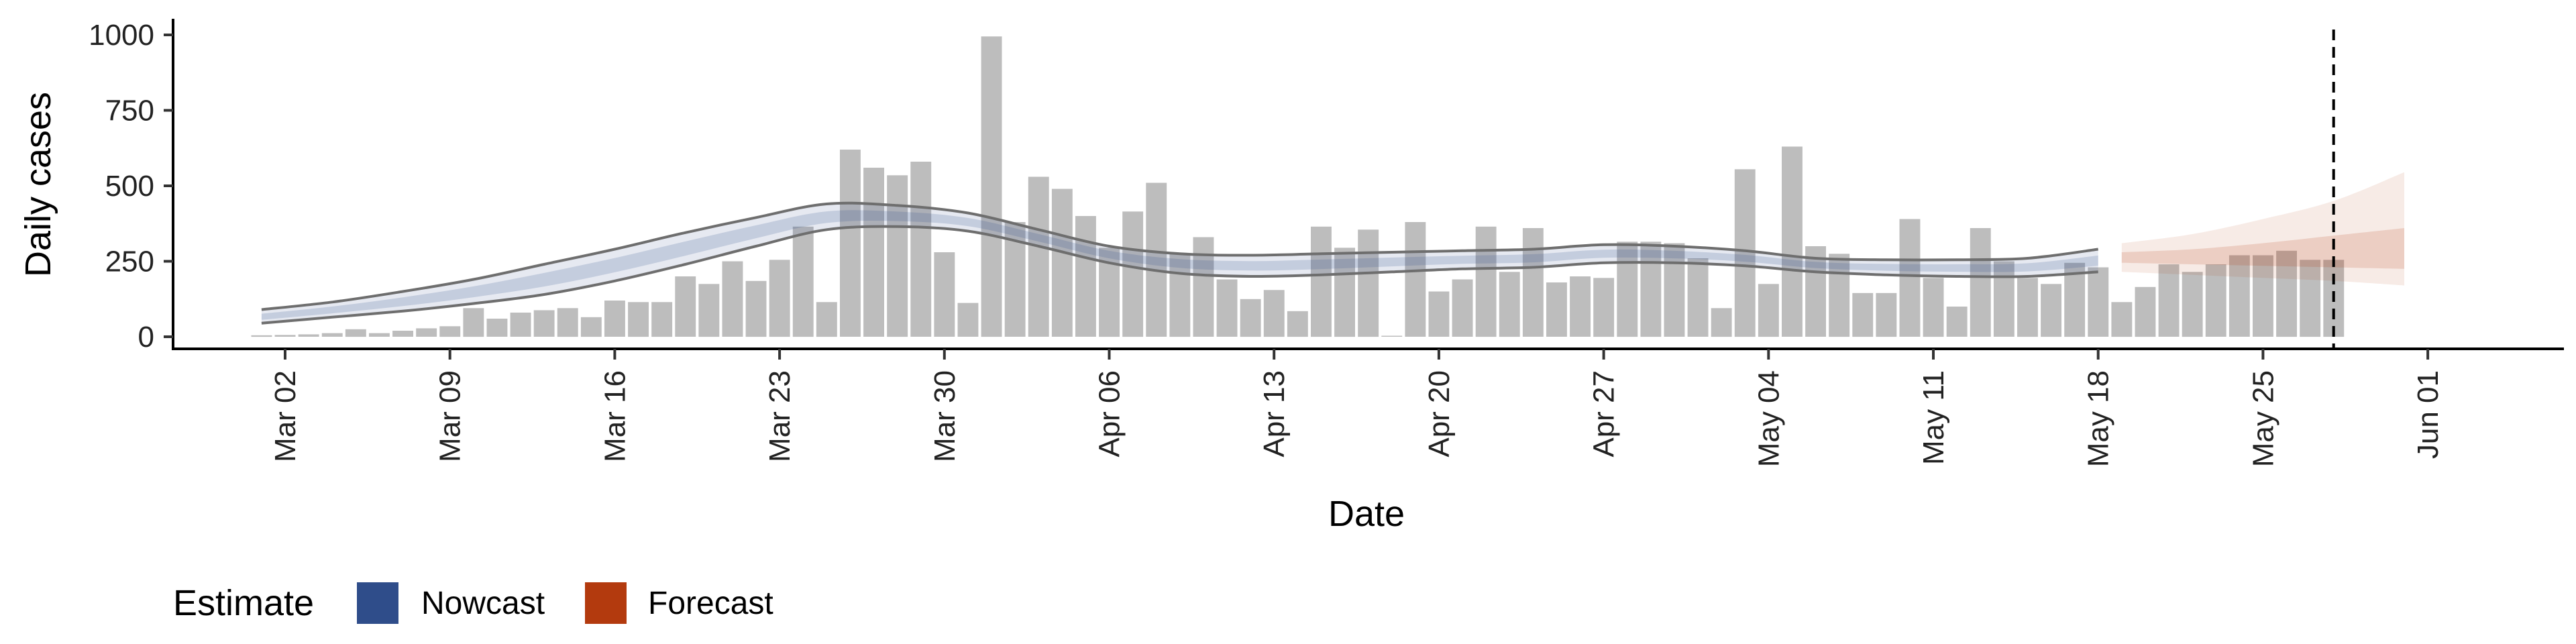 The height and width of the screenshot is (644, 2576). What do you see at coordinates (2098, 418) in the screenshot?
I see `x-tick-label: May 18` at bounding box center [2098, 418].